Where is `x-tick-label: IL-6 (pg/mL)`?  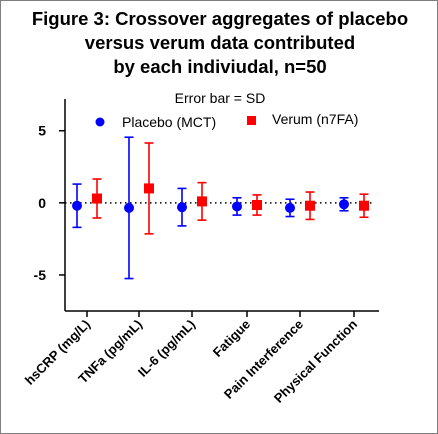
x-tick-label: IL-6 (pg/mL) is located at coordinates (166, 348).